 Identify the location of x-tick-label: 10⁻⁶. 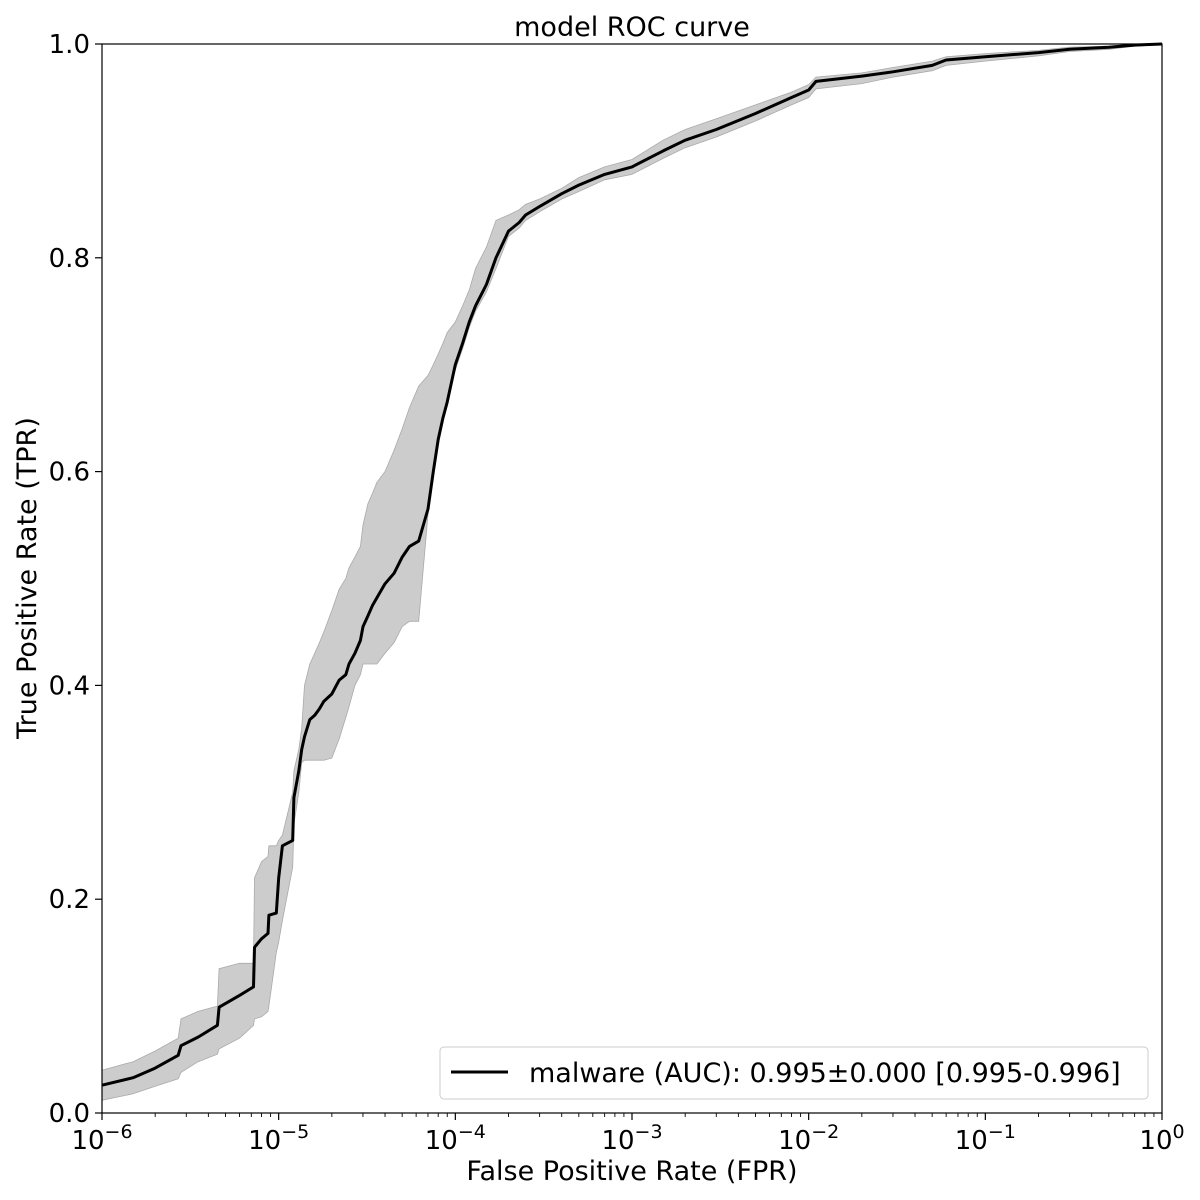
(101, 1138).